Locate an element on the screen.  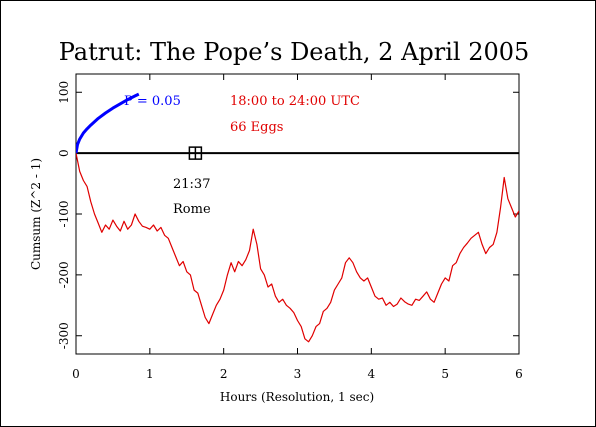
marker-time-label: 21:37 is located at coordinates (191, 184).